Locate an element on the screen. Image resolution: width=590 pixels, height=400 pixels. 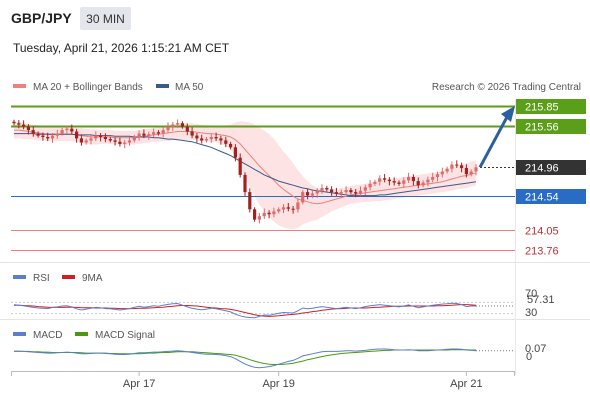
level-label-resistance: 215.85 is located at coordinates (542, 108).